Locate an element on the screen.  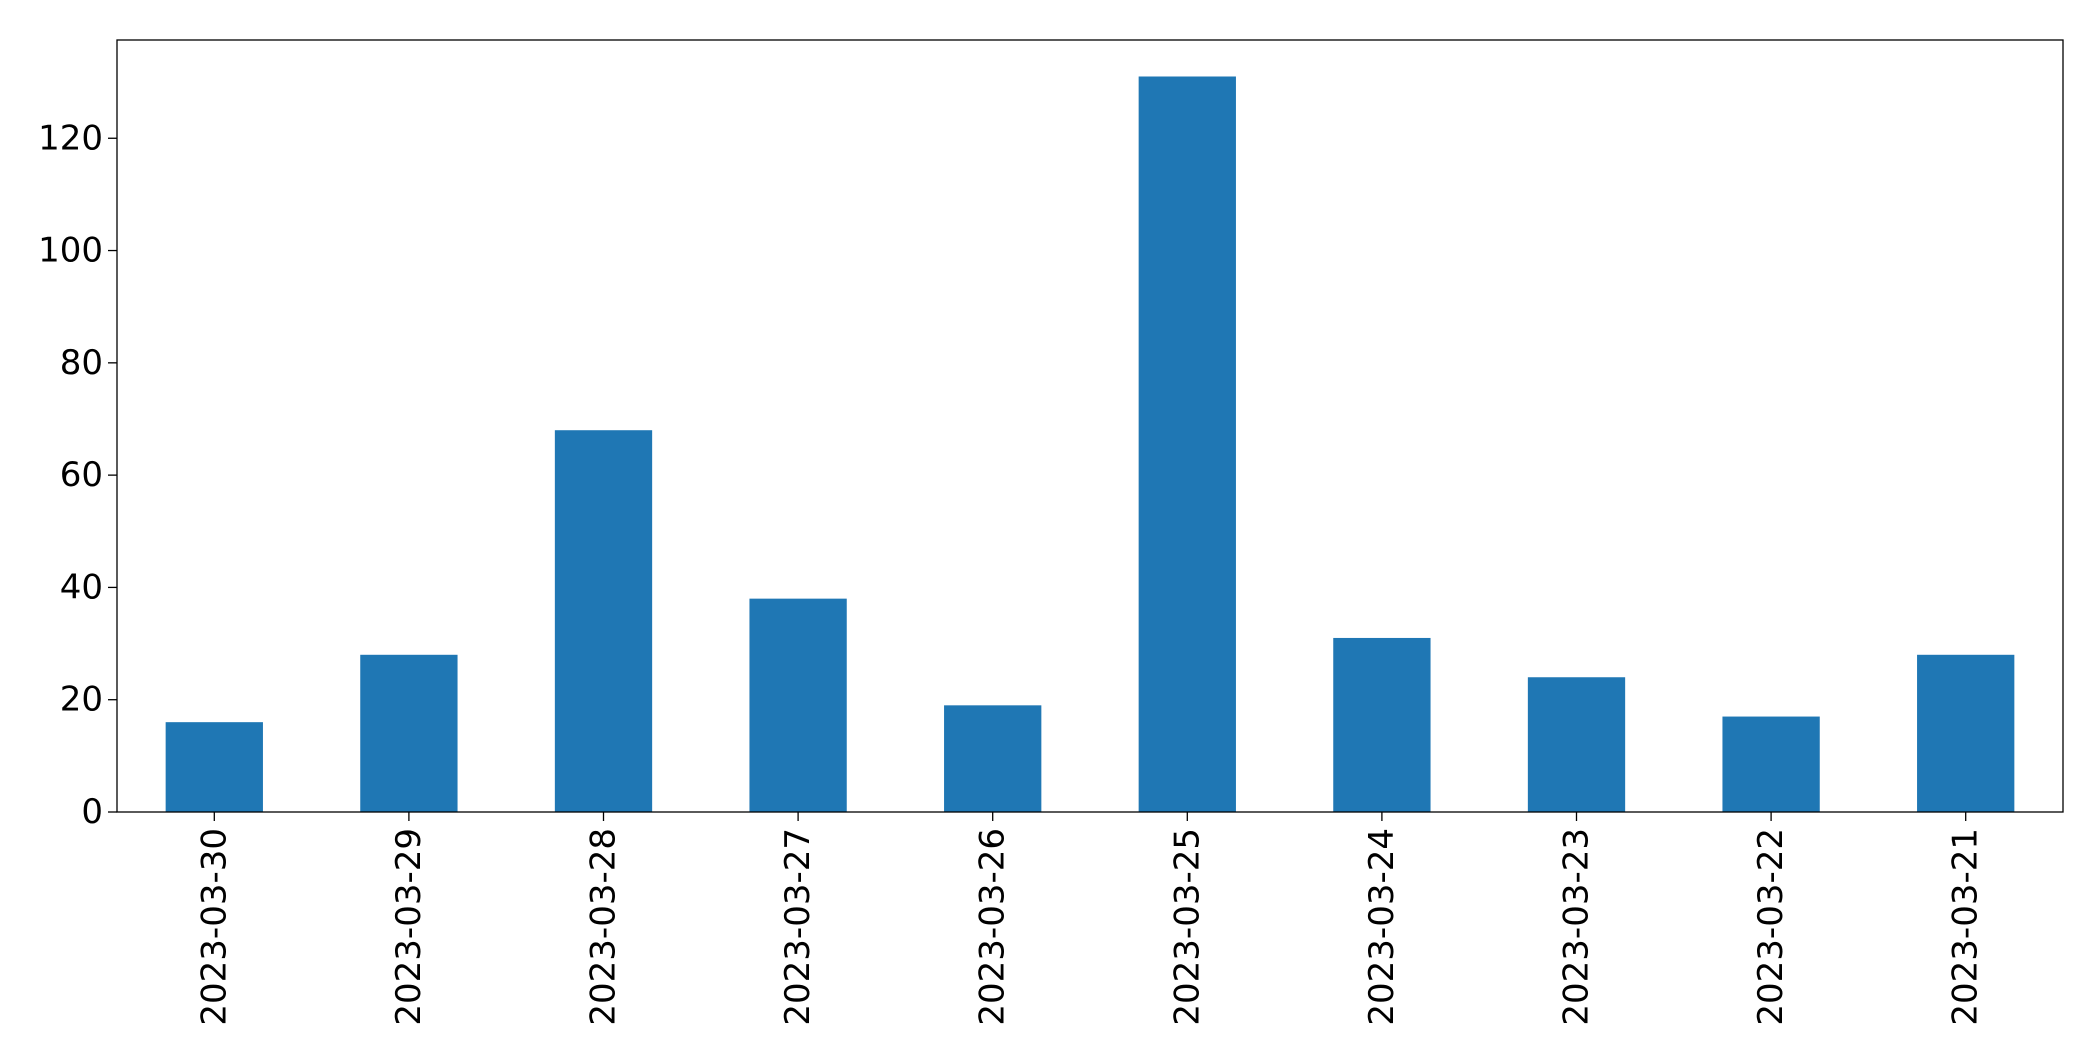
y-tick-label: 80 is located at coordinates (81, 363).